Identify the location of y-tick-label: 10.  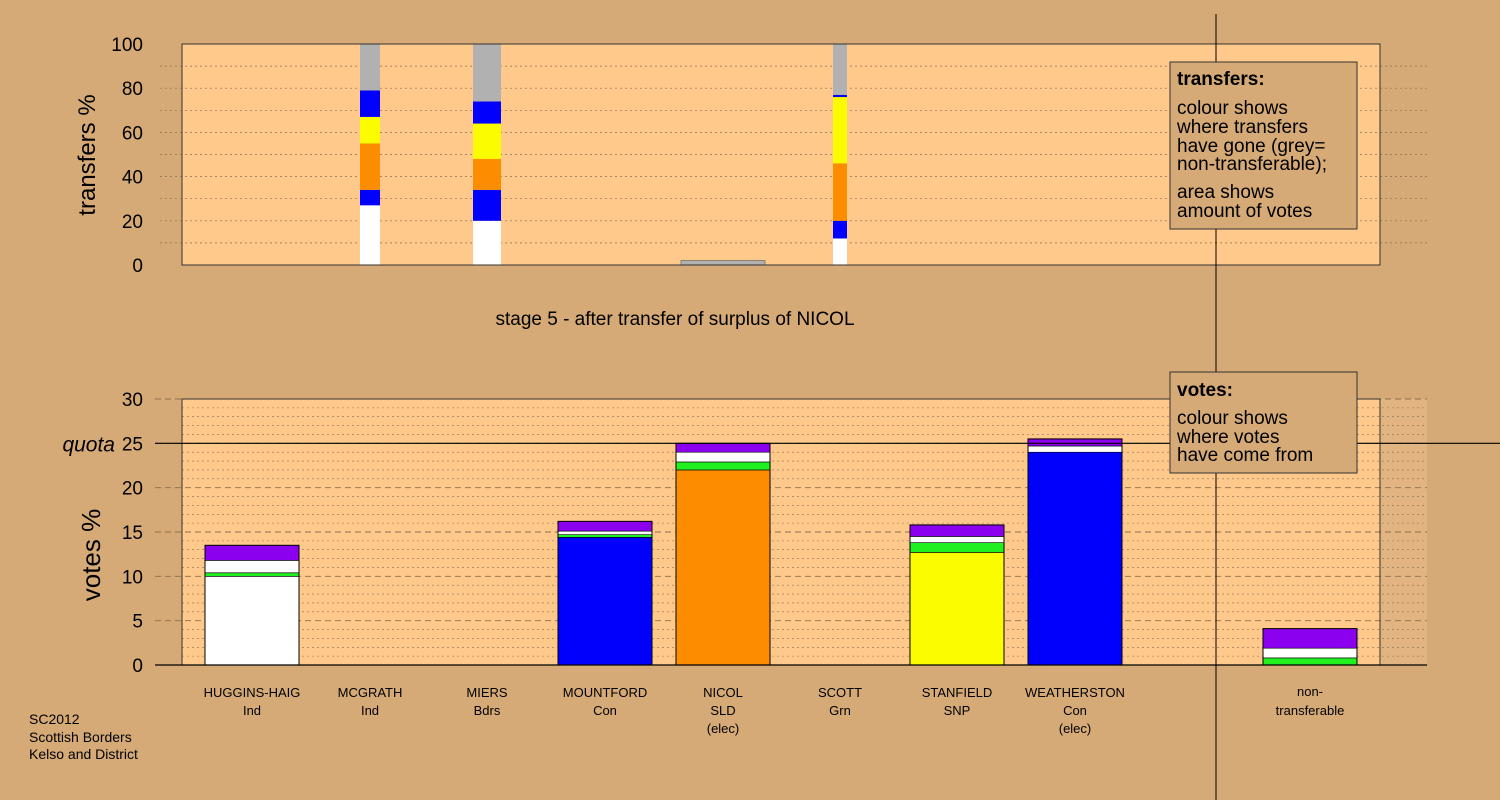
(132, 577).